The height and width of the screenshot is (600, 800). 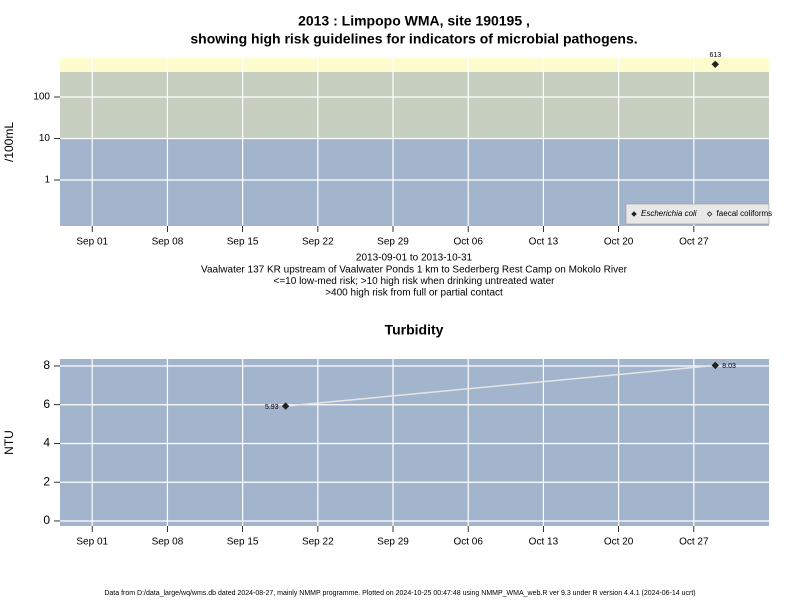 What do you see at coordinates (729, 366) in the screenshot?
I see `data-label: 8.03` at bounding box center [729, 366].